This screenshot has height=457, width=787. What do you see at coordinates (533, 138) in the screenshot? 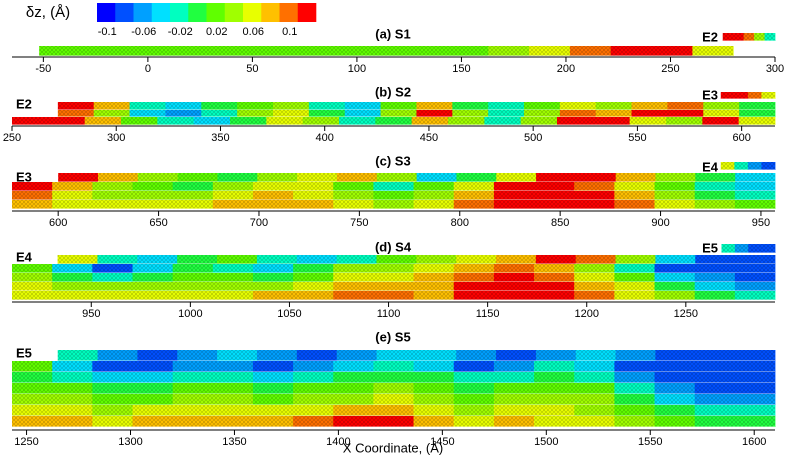
I see `x-tick-label: 500` at bounding box center [533, 138].